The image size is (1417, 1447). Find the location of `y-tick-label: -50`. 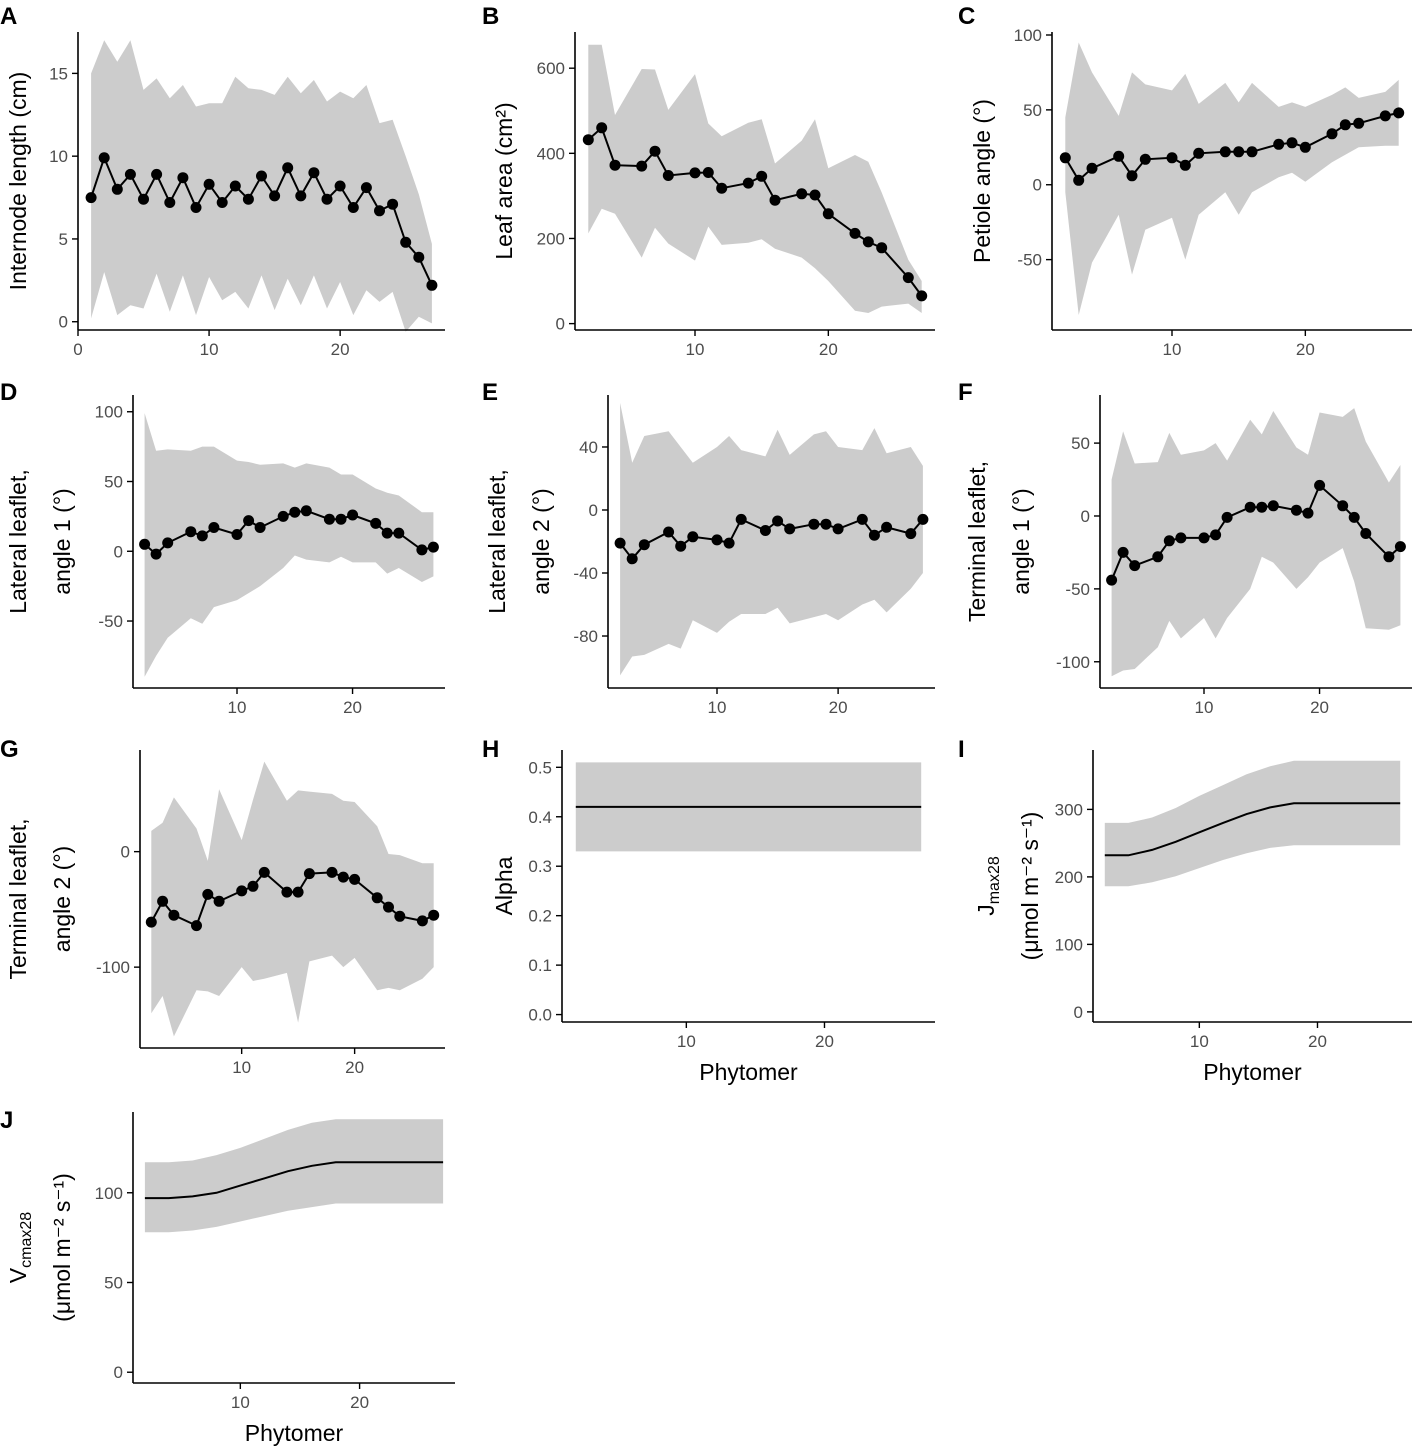

y-tick-label: -50 is located at coordinates (1077, 589).